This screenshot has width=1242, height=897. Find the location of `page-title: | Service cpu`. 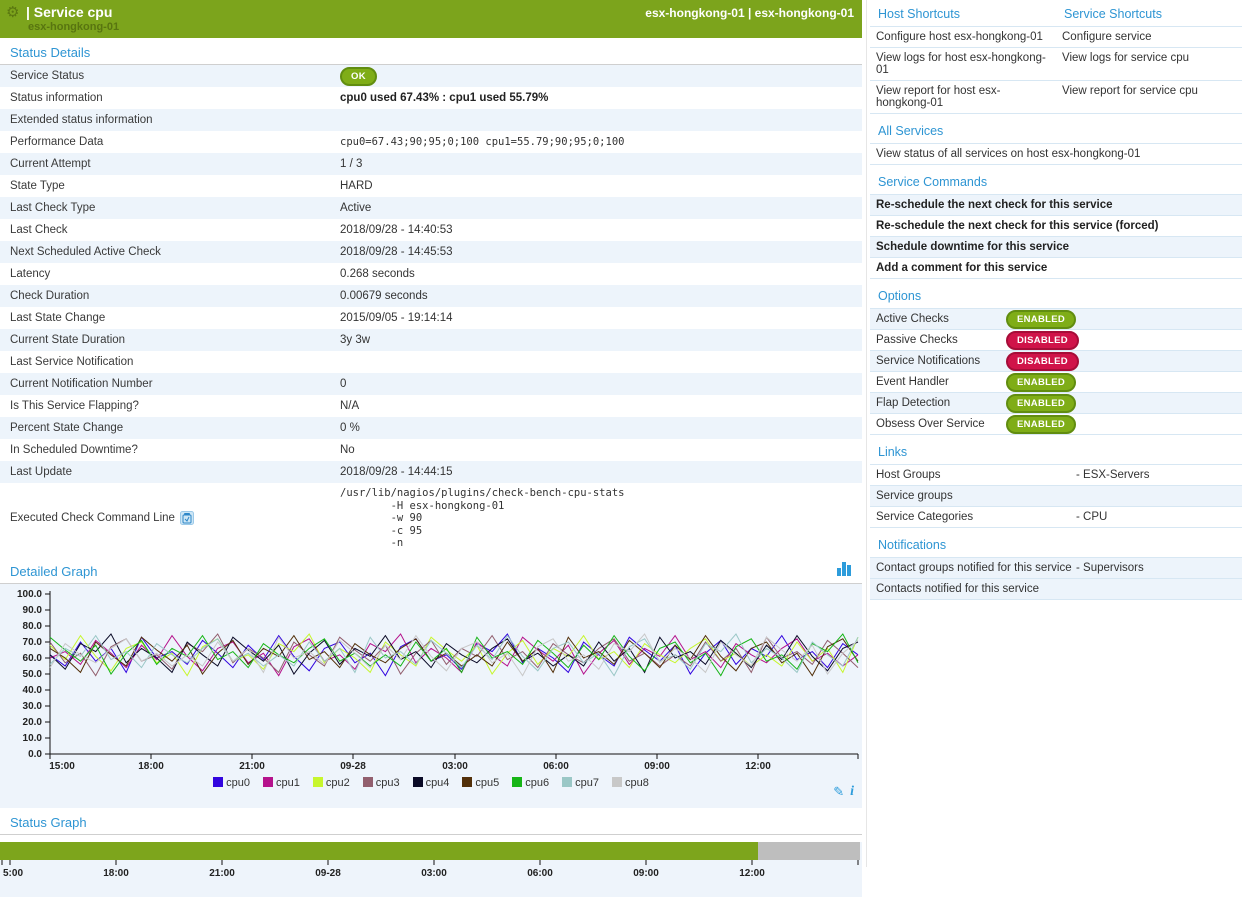

page-title: | Service cpu is located at coordinates (69, 12).